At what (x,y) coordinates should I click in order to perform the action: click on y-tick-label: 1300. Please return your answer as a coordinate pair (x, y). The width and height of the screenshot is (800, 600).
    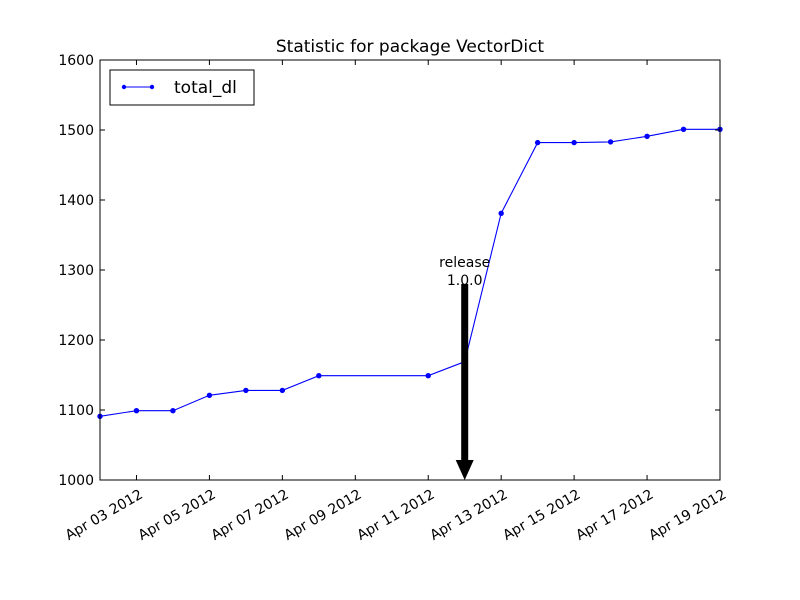
    Looking at the image, I should click on (76, 271).